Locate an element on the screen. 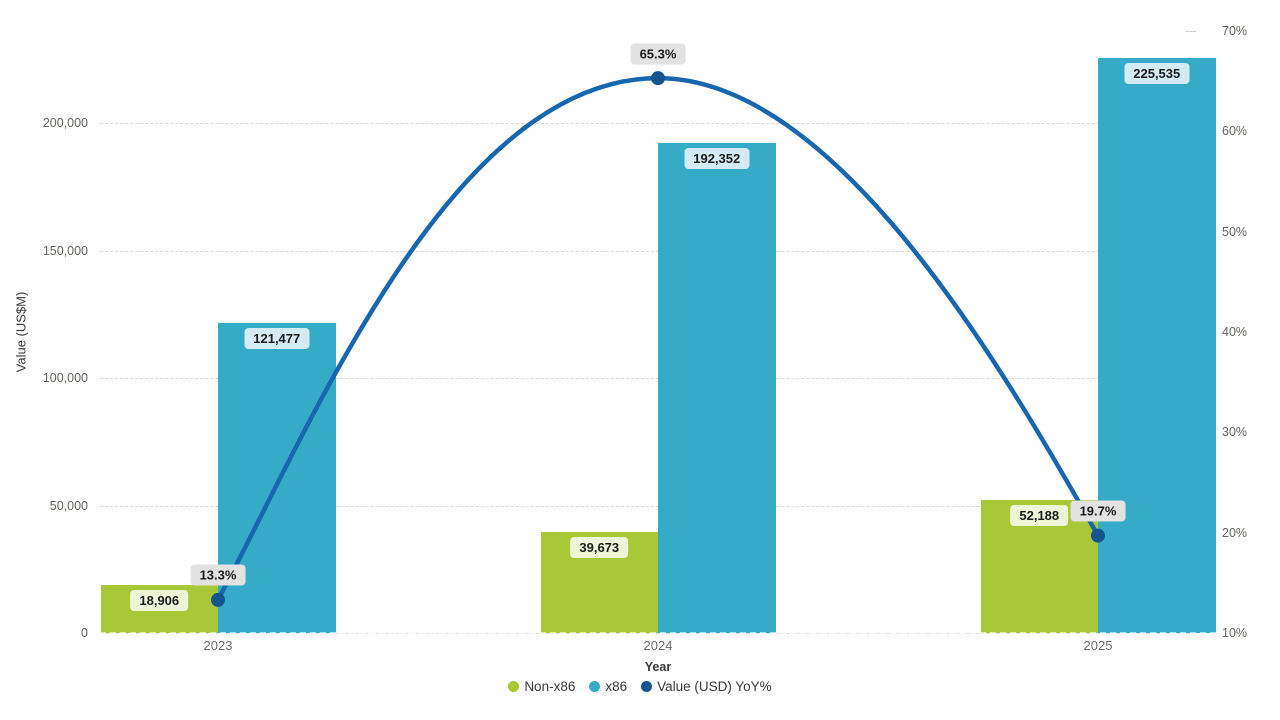 Image resolution: width=1280 pixels, height=720 pixels. gridline-150,000 is located at coordinates (647, 251).